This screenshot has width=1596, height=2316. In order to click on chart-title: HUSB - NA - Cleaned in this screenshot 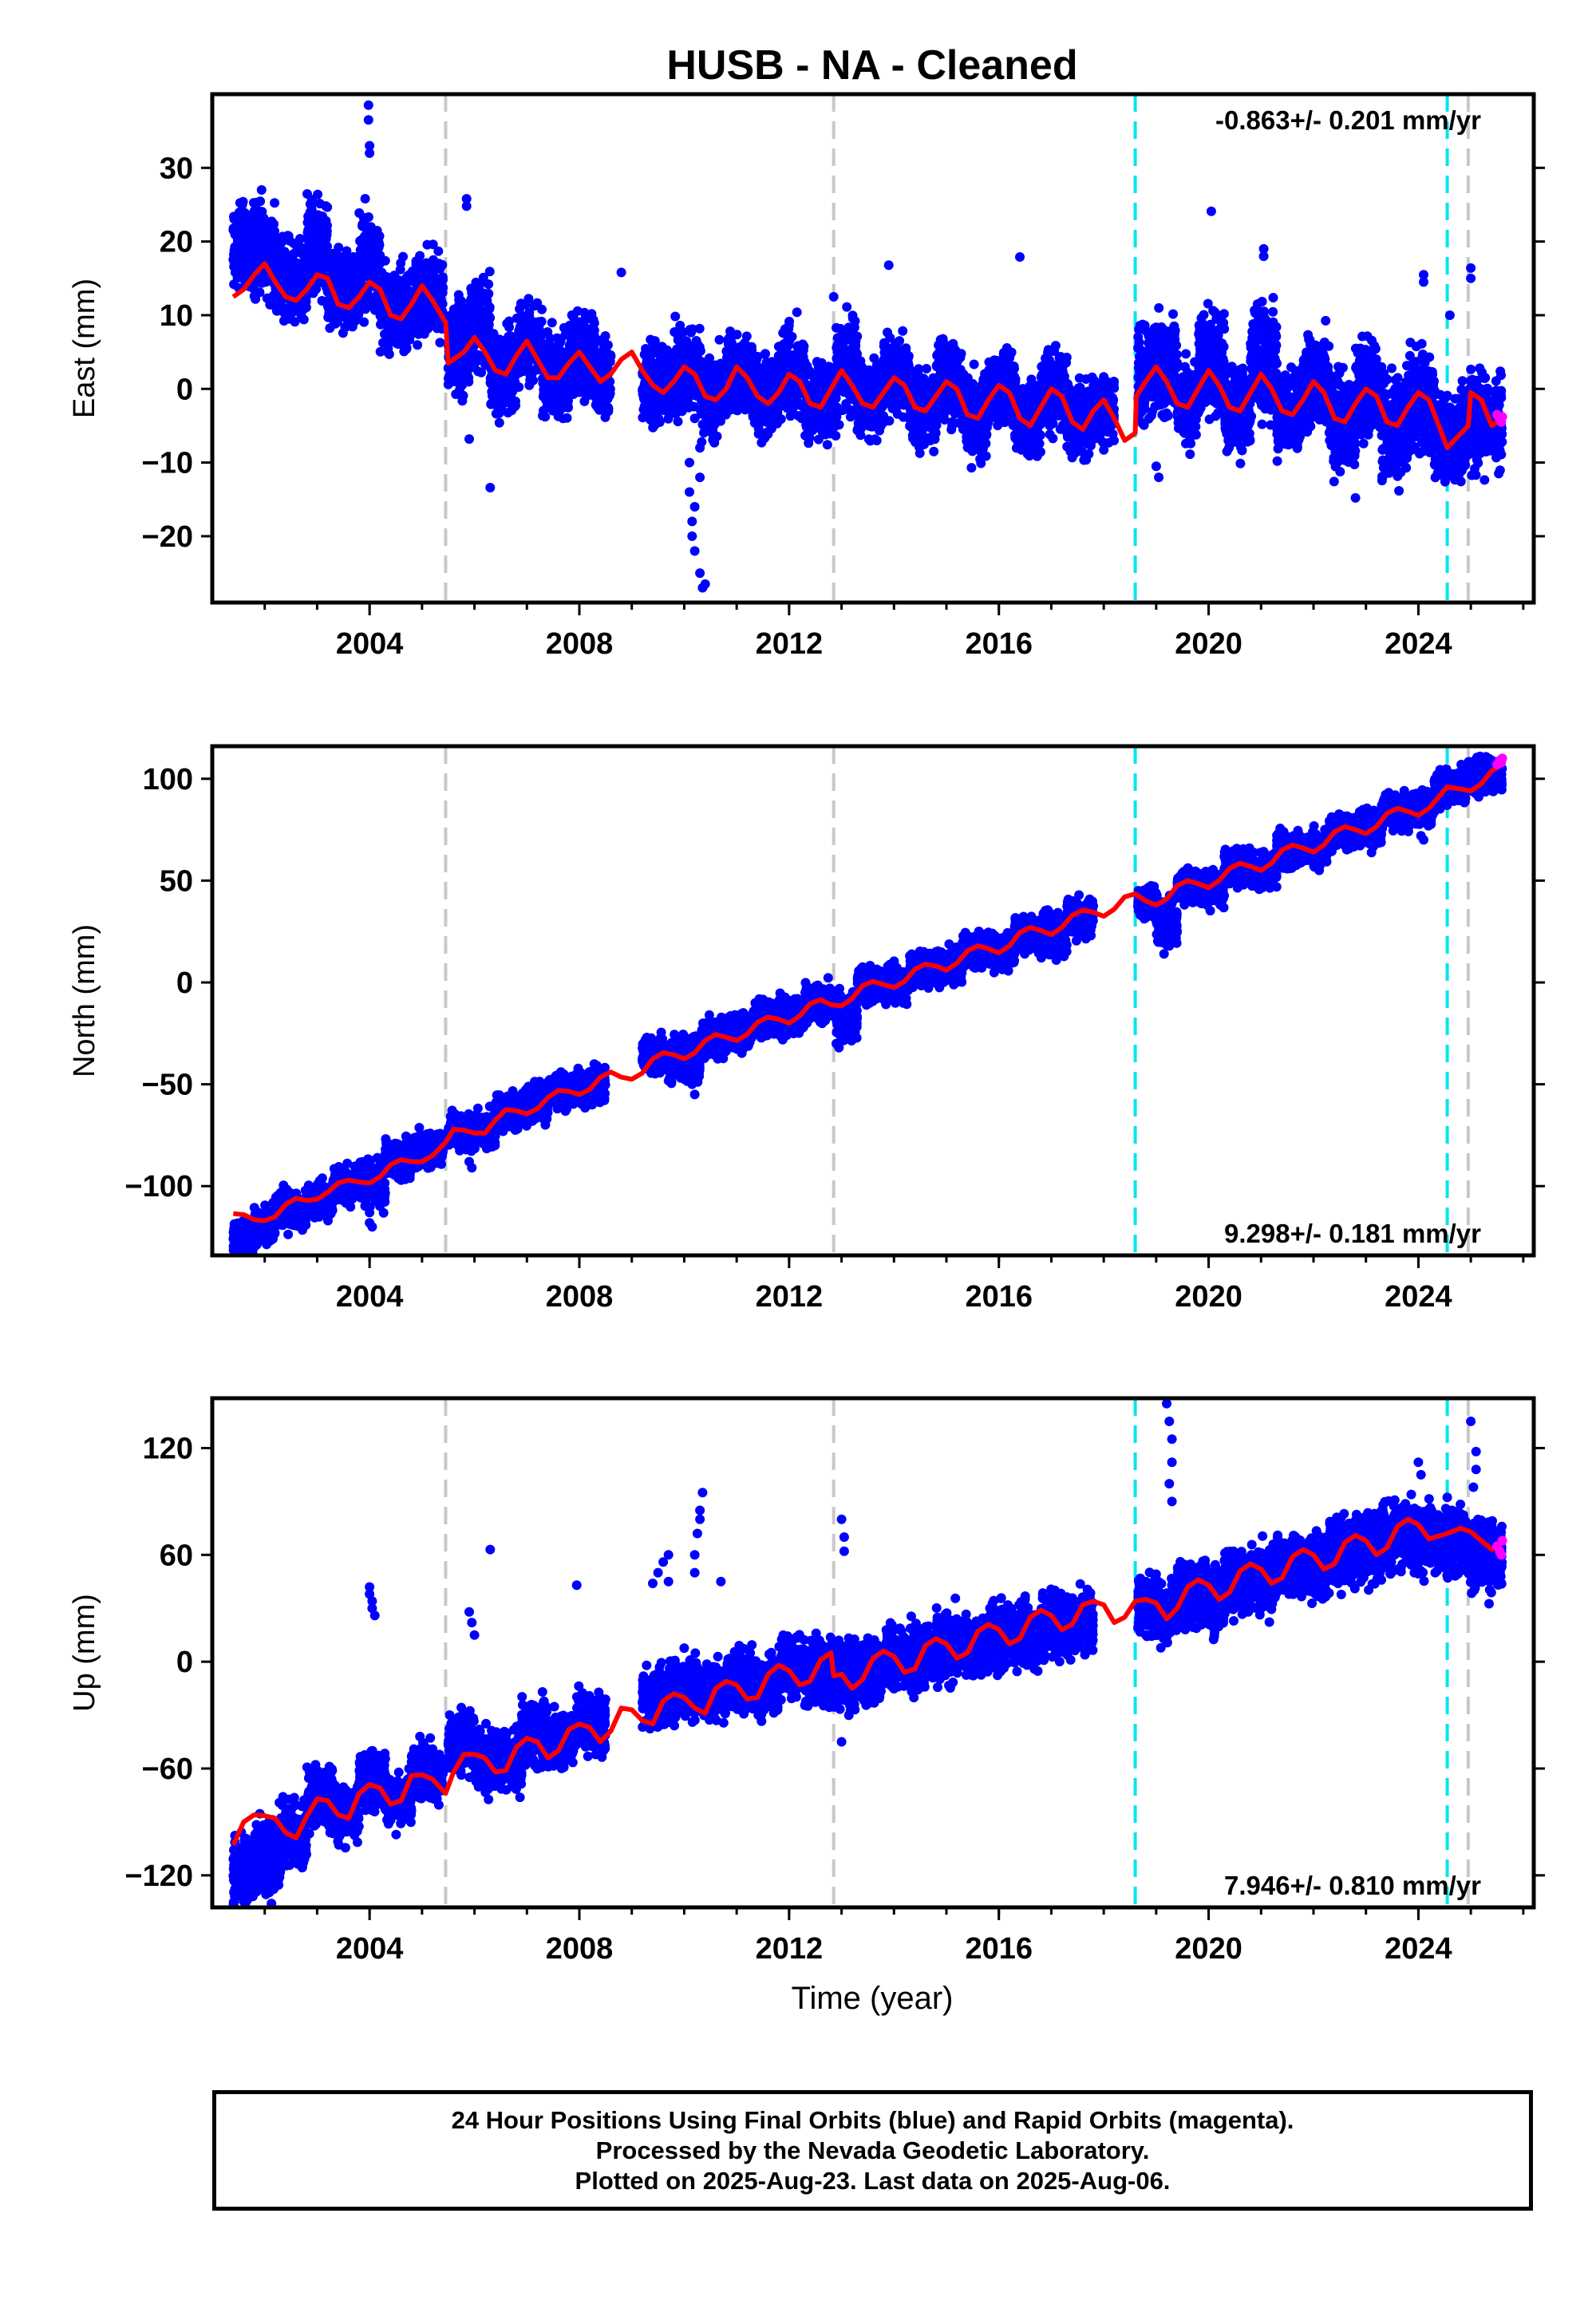, I will do `click(871, 65)`.